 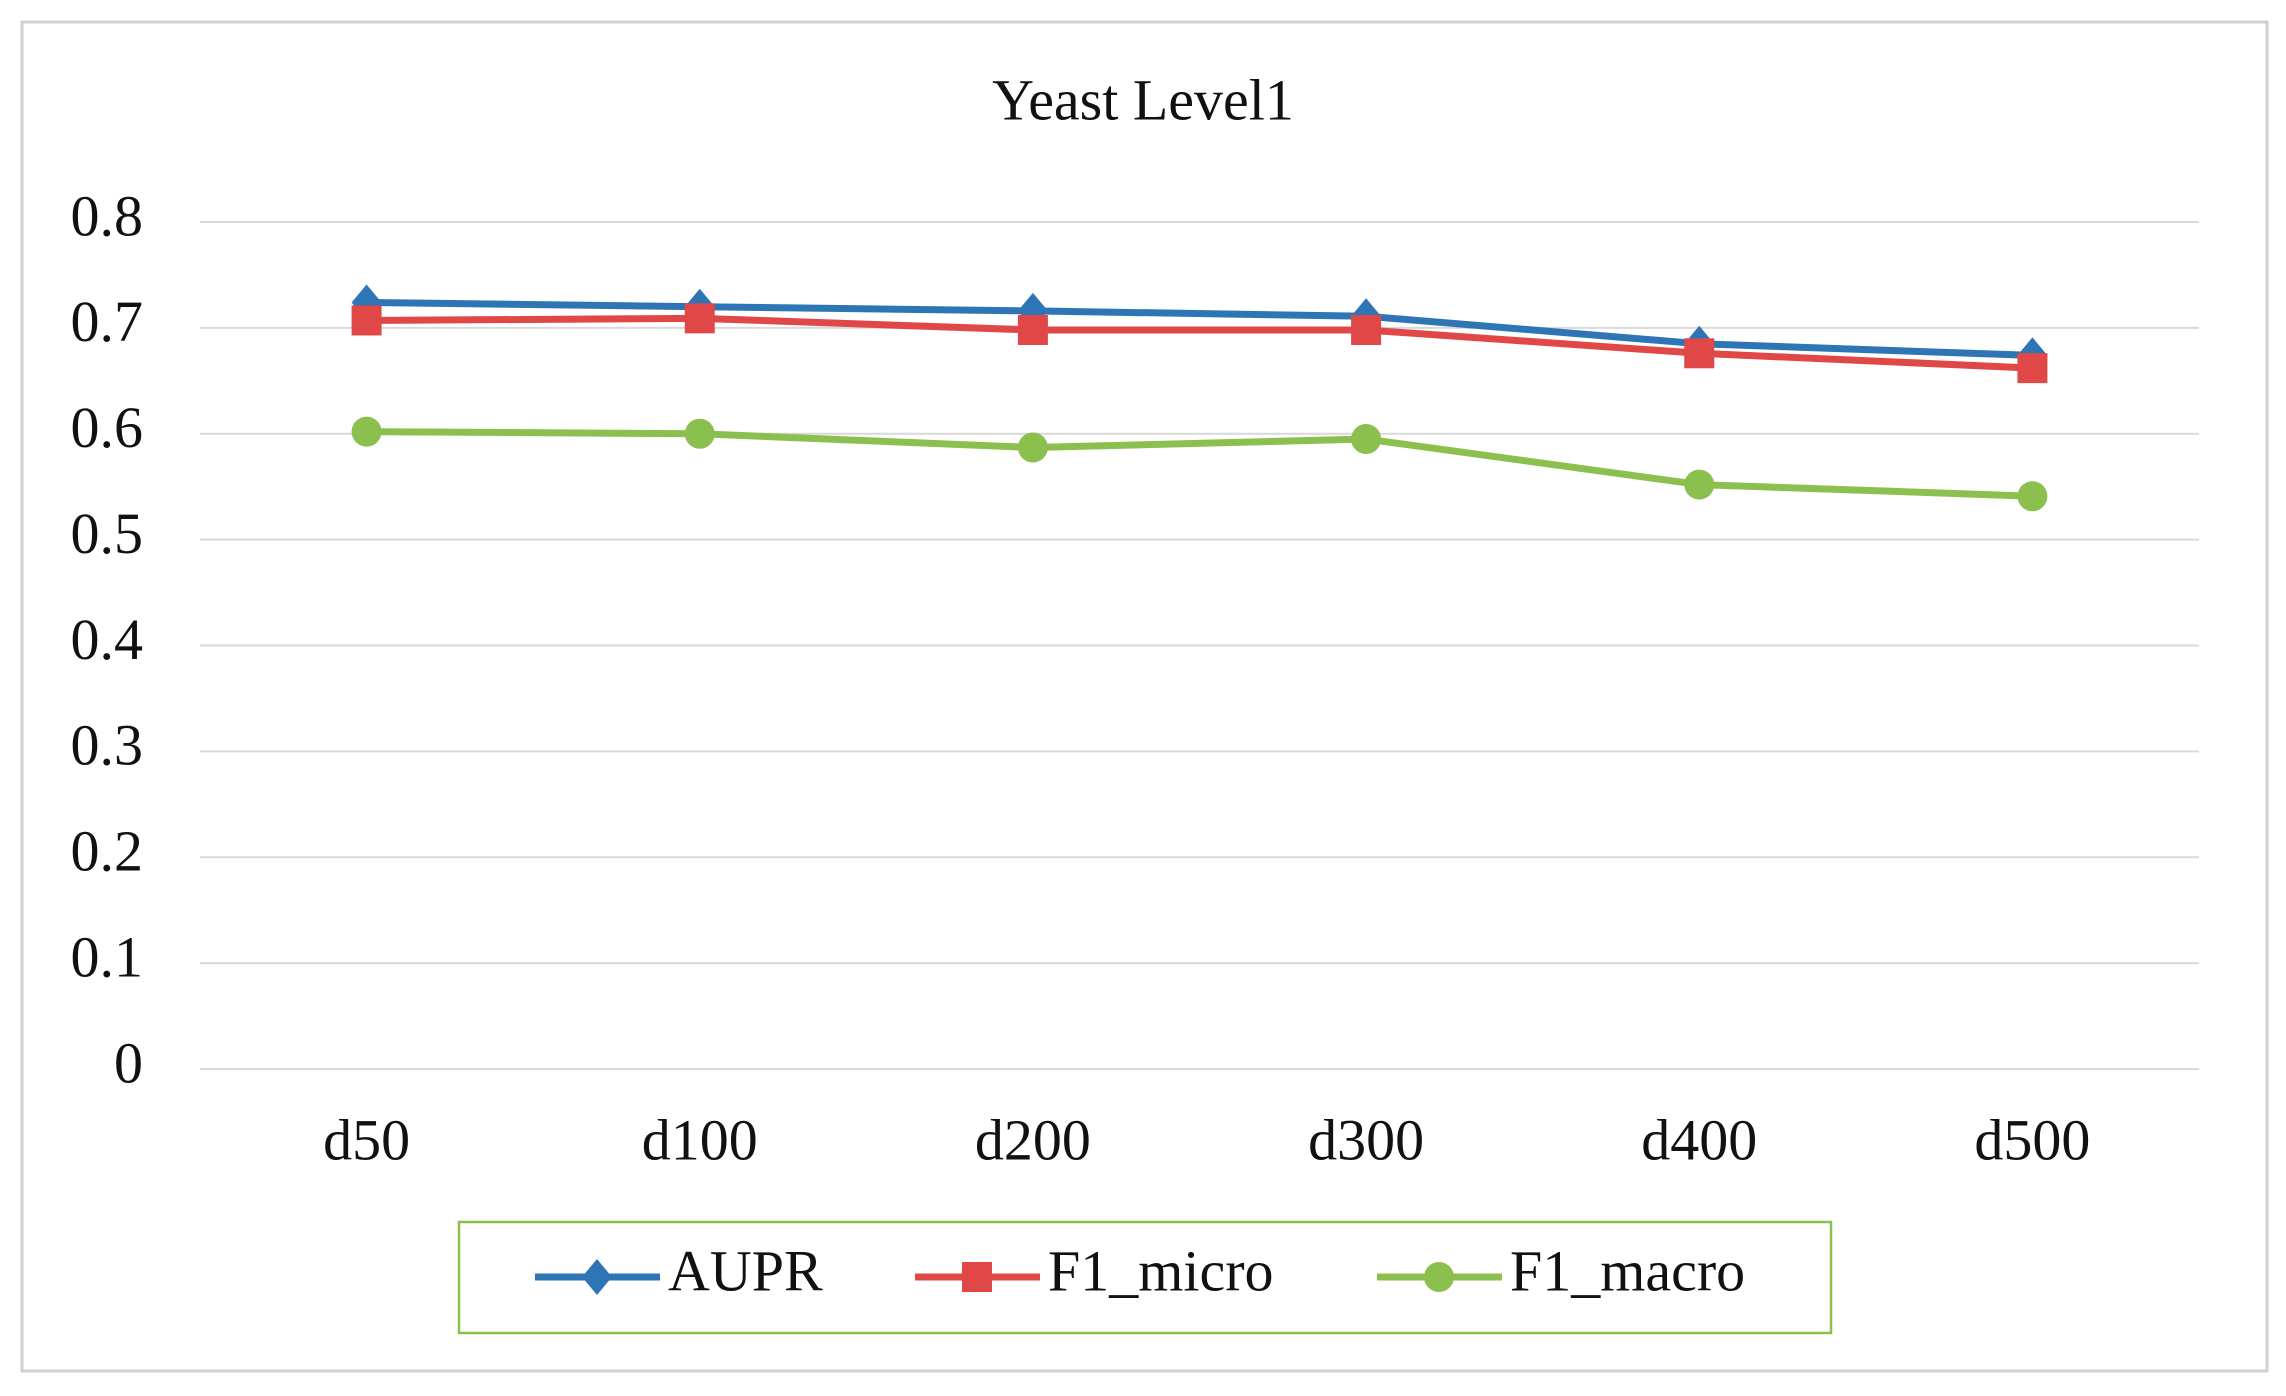 What do you see at coordinates (107, 321) in the screenshot?
I see `y-tick-label: 0.7` at bounding box center [107, 321].